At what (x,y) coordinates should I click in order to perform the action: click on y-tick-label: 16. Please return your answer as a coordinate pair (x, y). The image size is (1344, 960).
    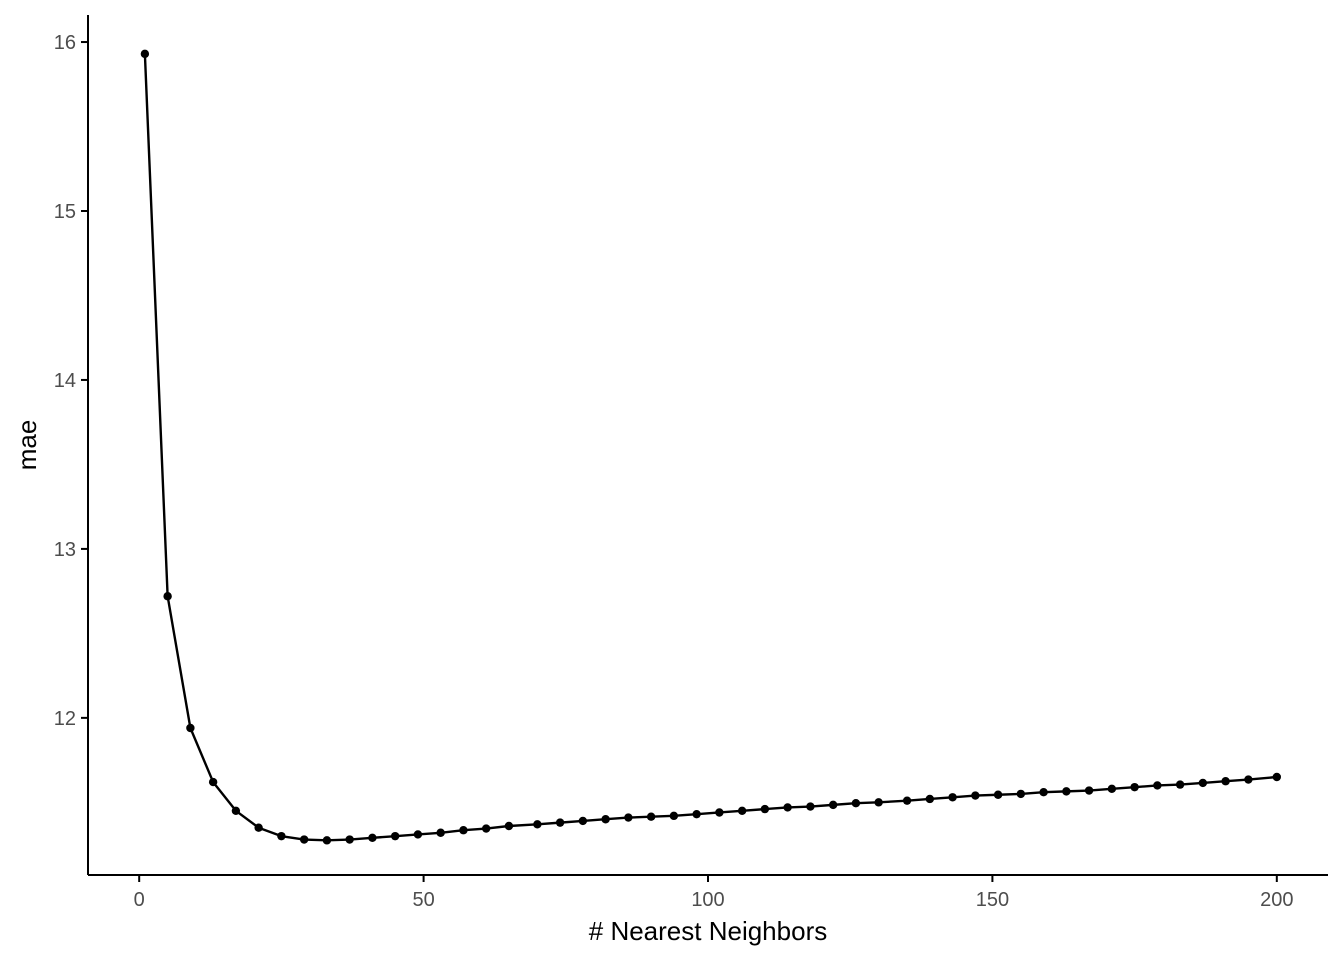
    Looking at the image, I should click on (65, 43).